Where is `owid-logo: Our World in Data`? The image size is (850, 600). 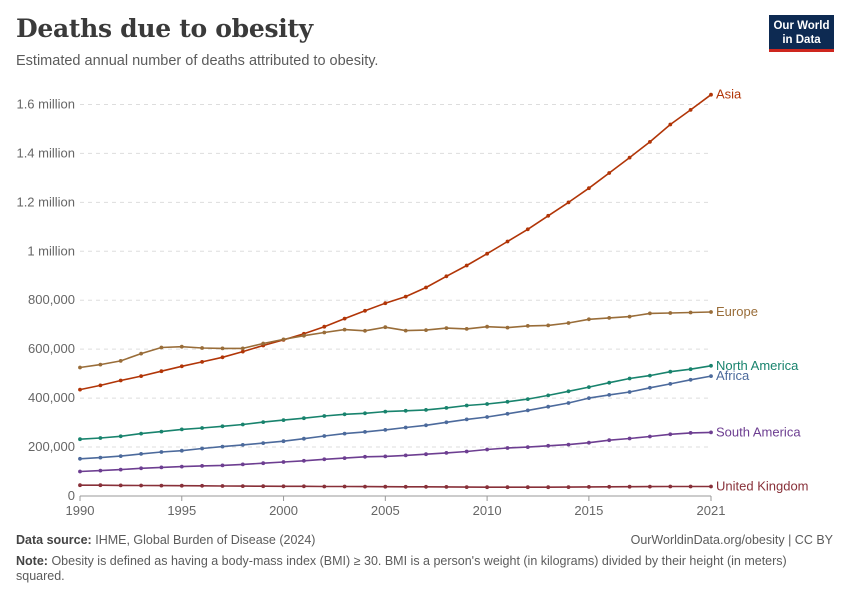 owid-logo: Our World in Data is located at coordinates (801, 33).